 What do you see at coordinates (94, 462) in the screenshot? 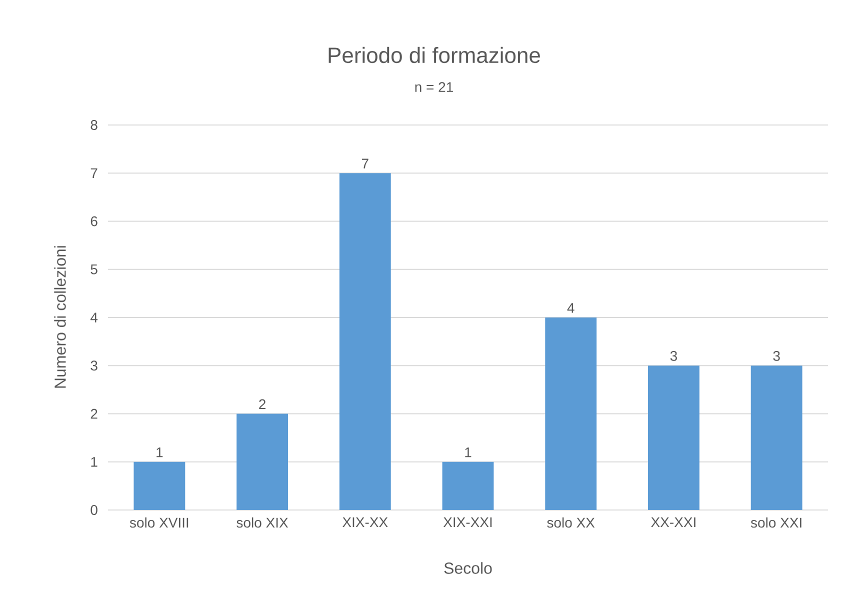
I see `y-tick-label: 1` at bounding box center [94, 462].